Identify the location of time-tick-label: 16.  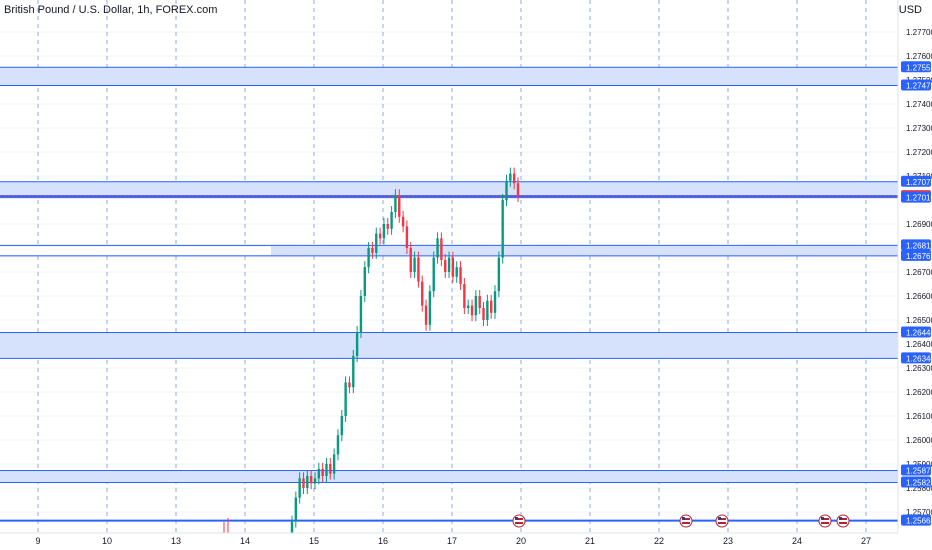
(383, 541).